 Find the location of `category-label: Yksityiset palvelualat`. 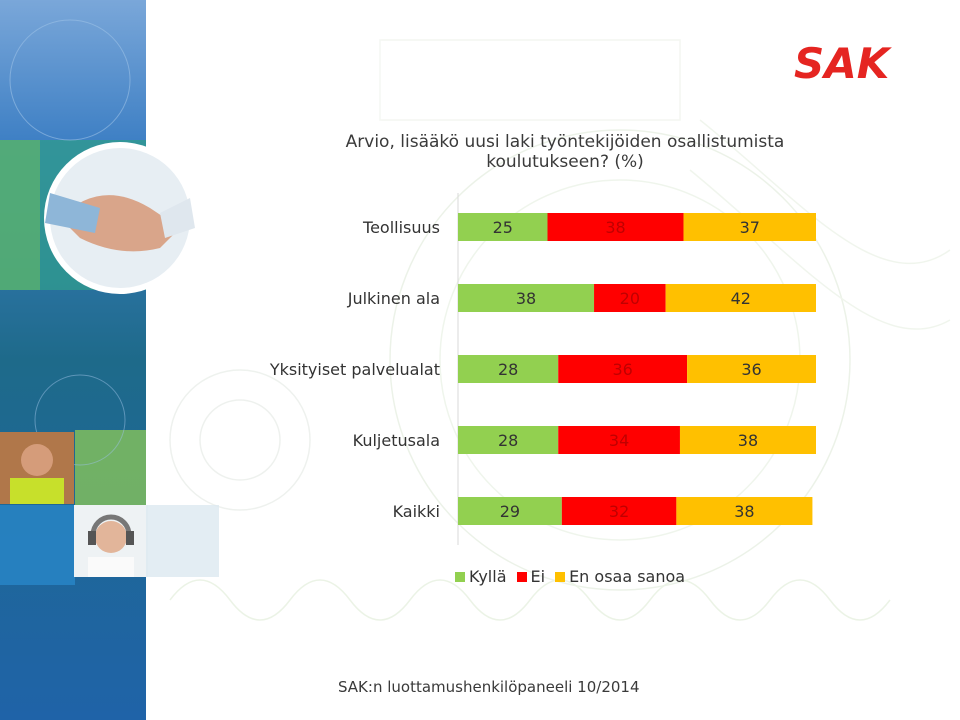

category-label: Yksityiset palvelualat is located at coordinates (354, 369).